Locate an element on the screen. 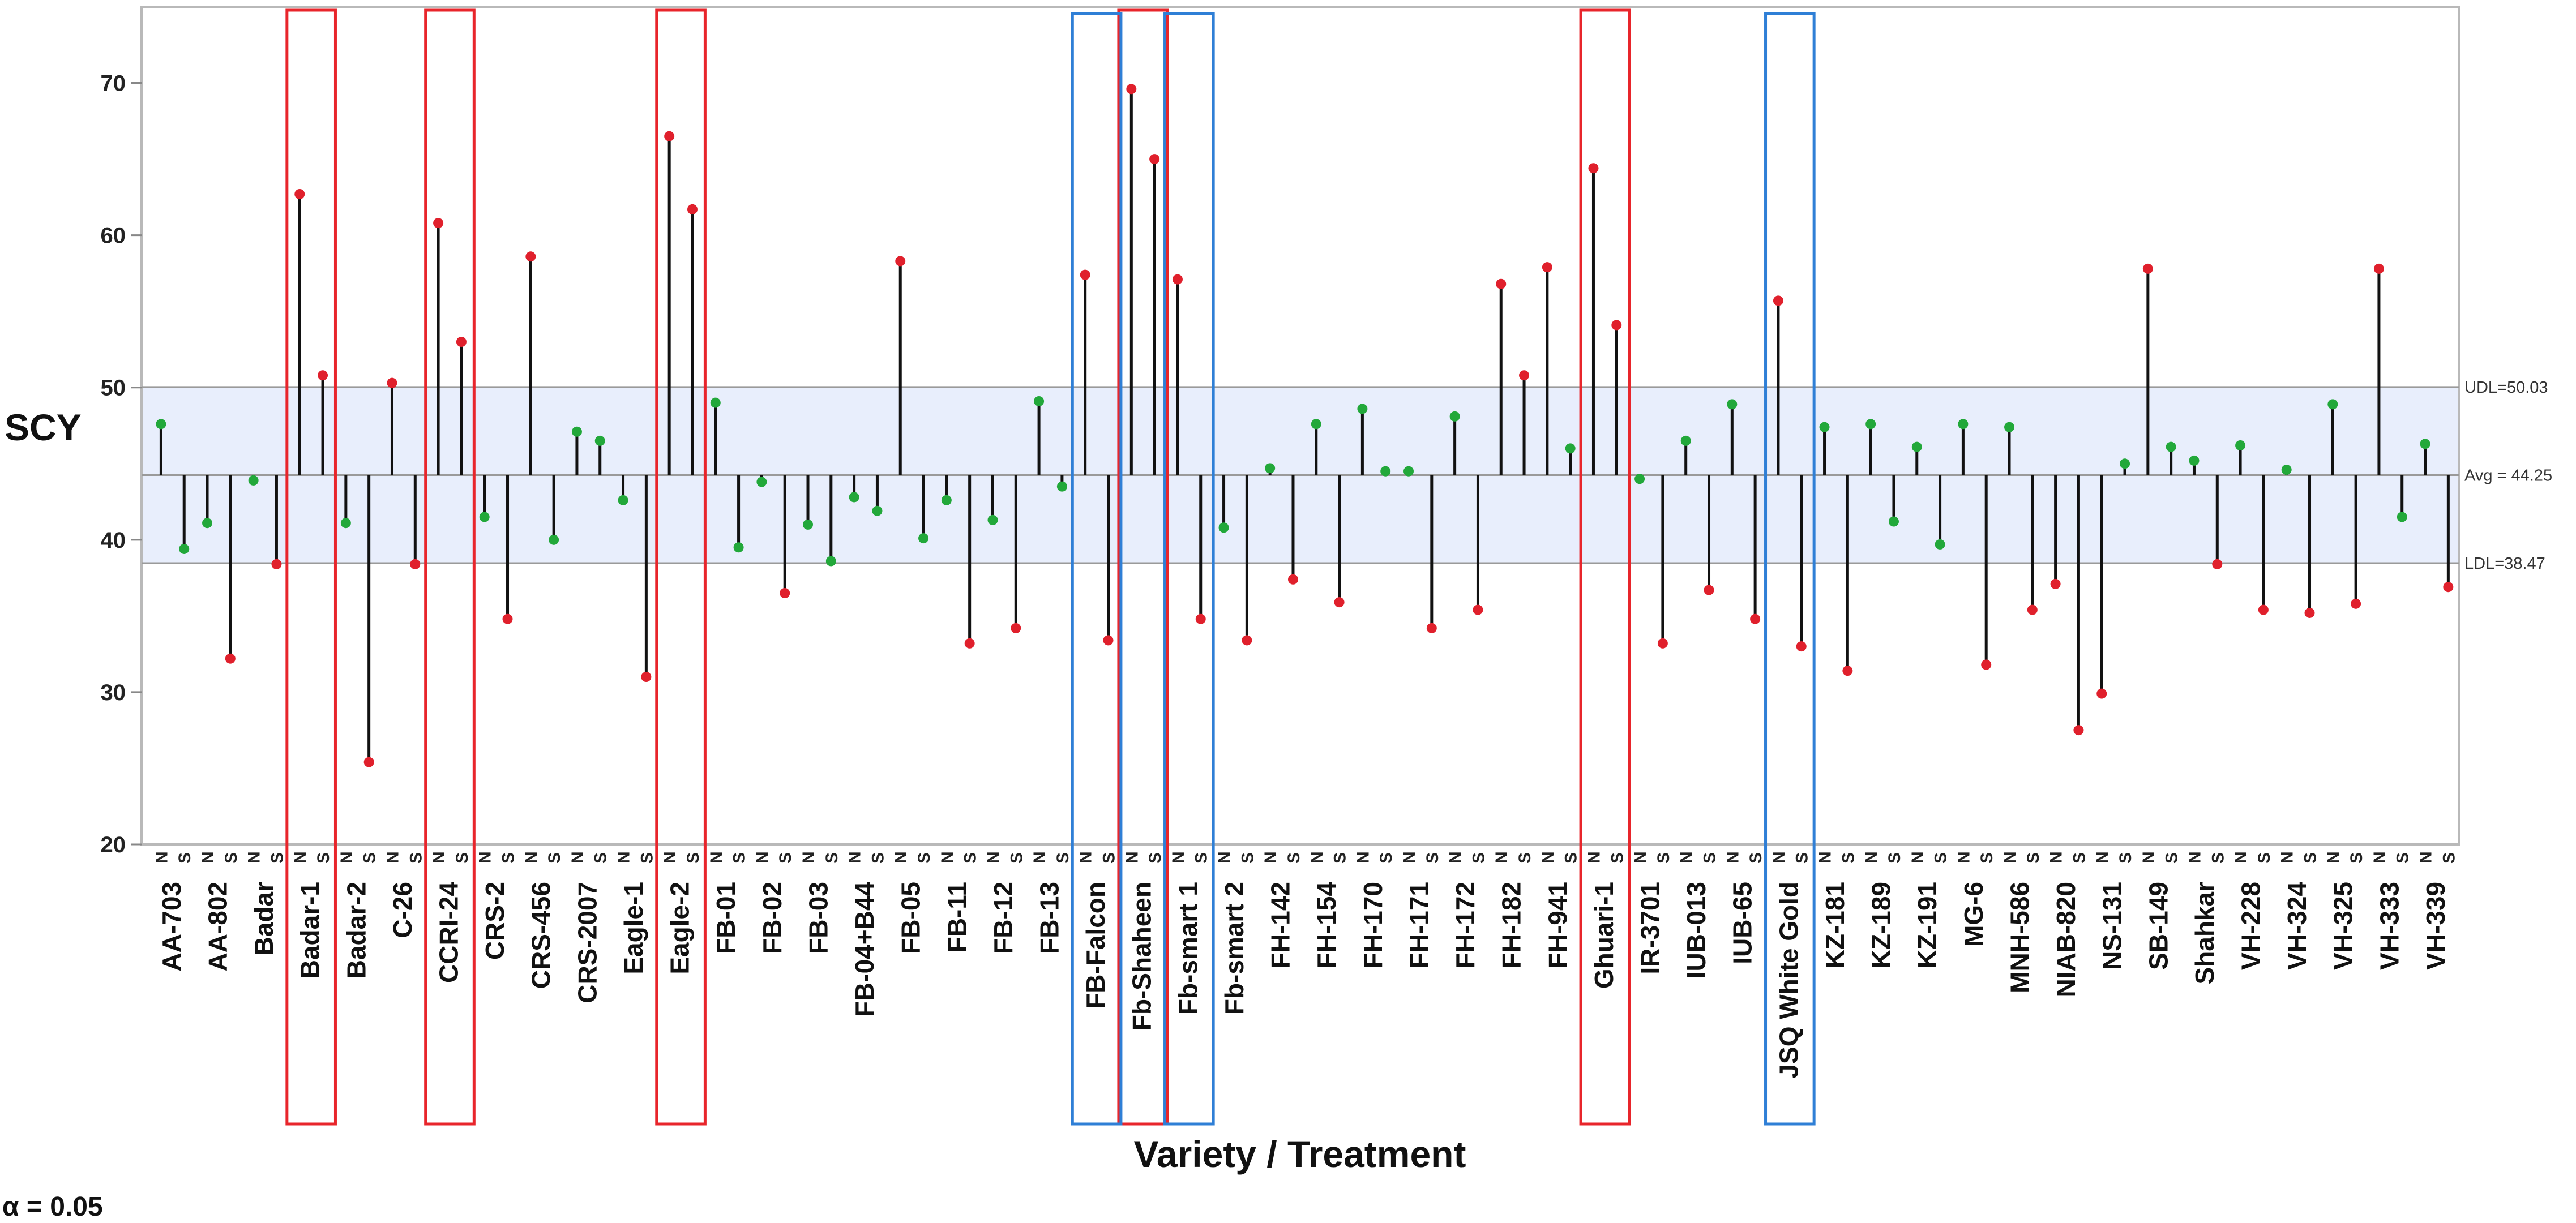 This screenshot has width=2576, height=1223. y-tick-label: 30 is located at coordinates (113, 692).